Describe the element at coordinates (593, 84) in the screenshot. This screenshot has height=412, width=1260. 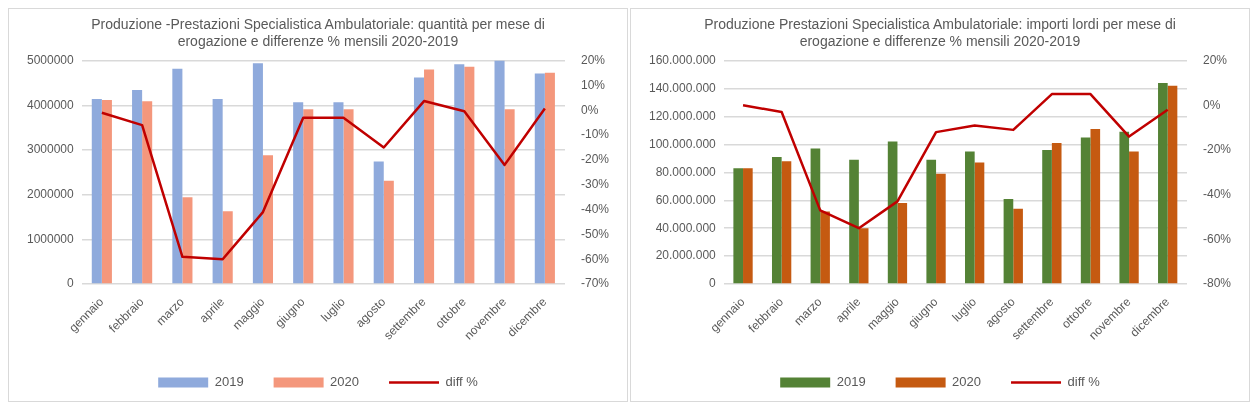
I see `y2-tick-label: 10%` at that location.